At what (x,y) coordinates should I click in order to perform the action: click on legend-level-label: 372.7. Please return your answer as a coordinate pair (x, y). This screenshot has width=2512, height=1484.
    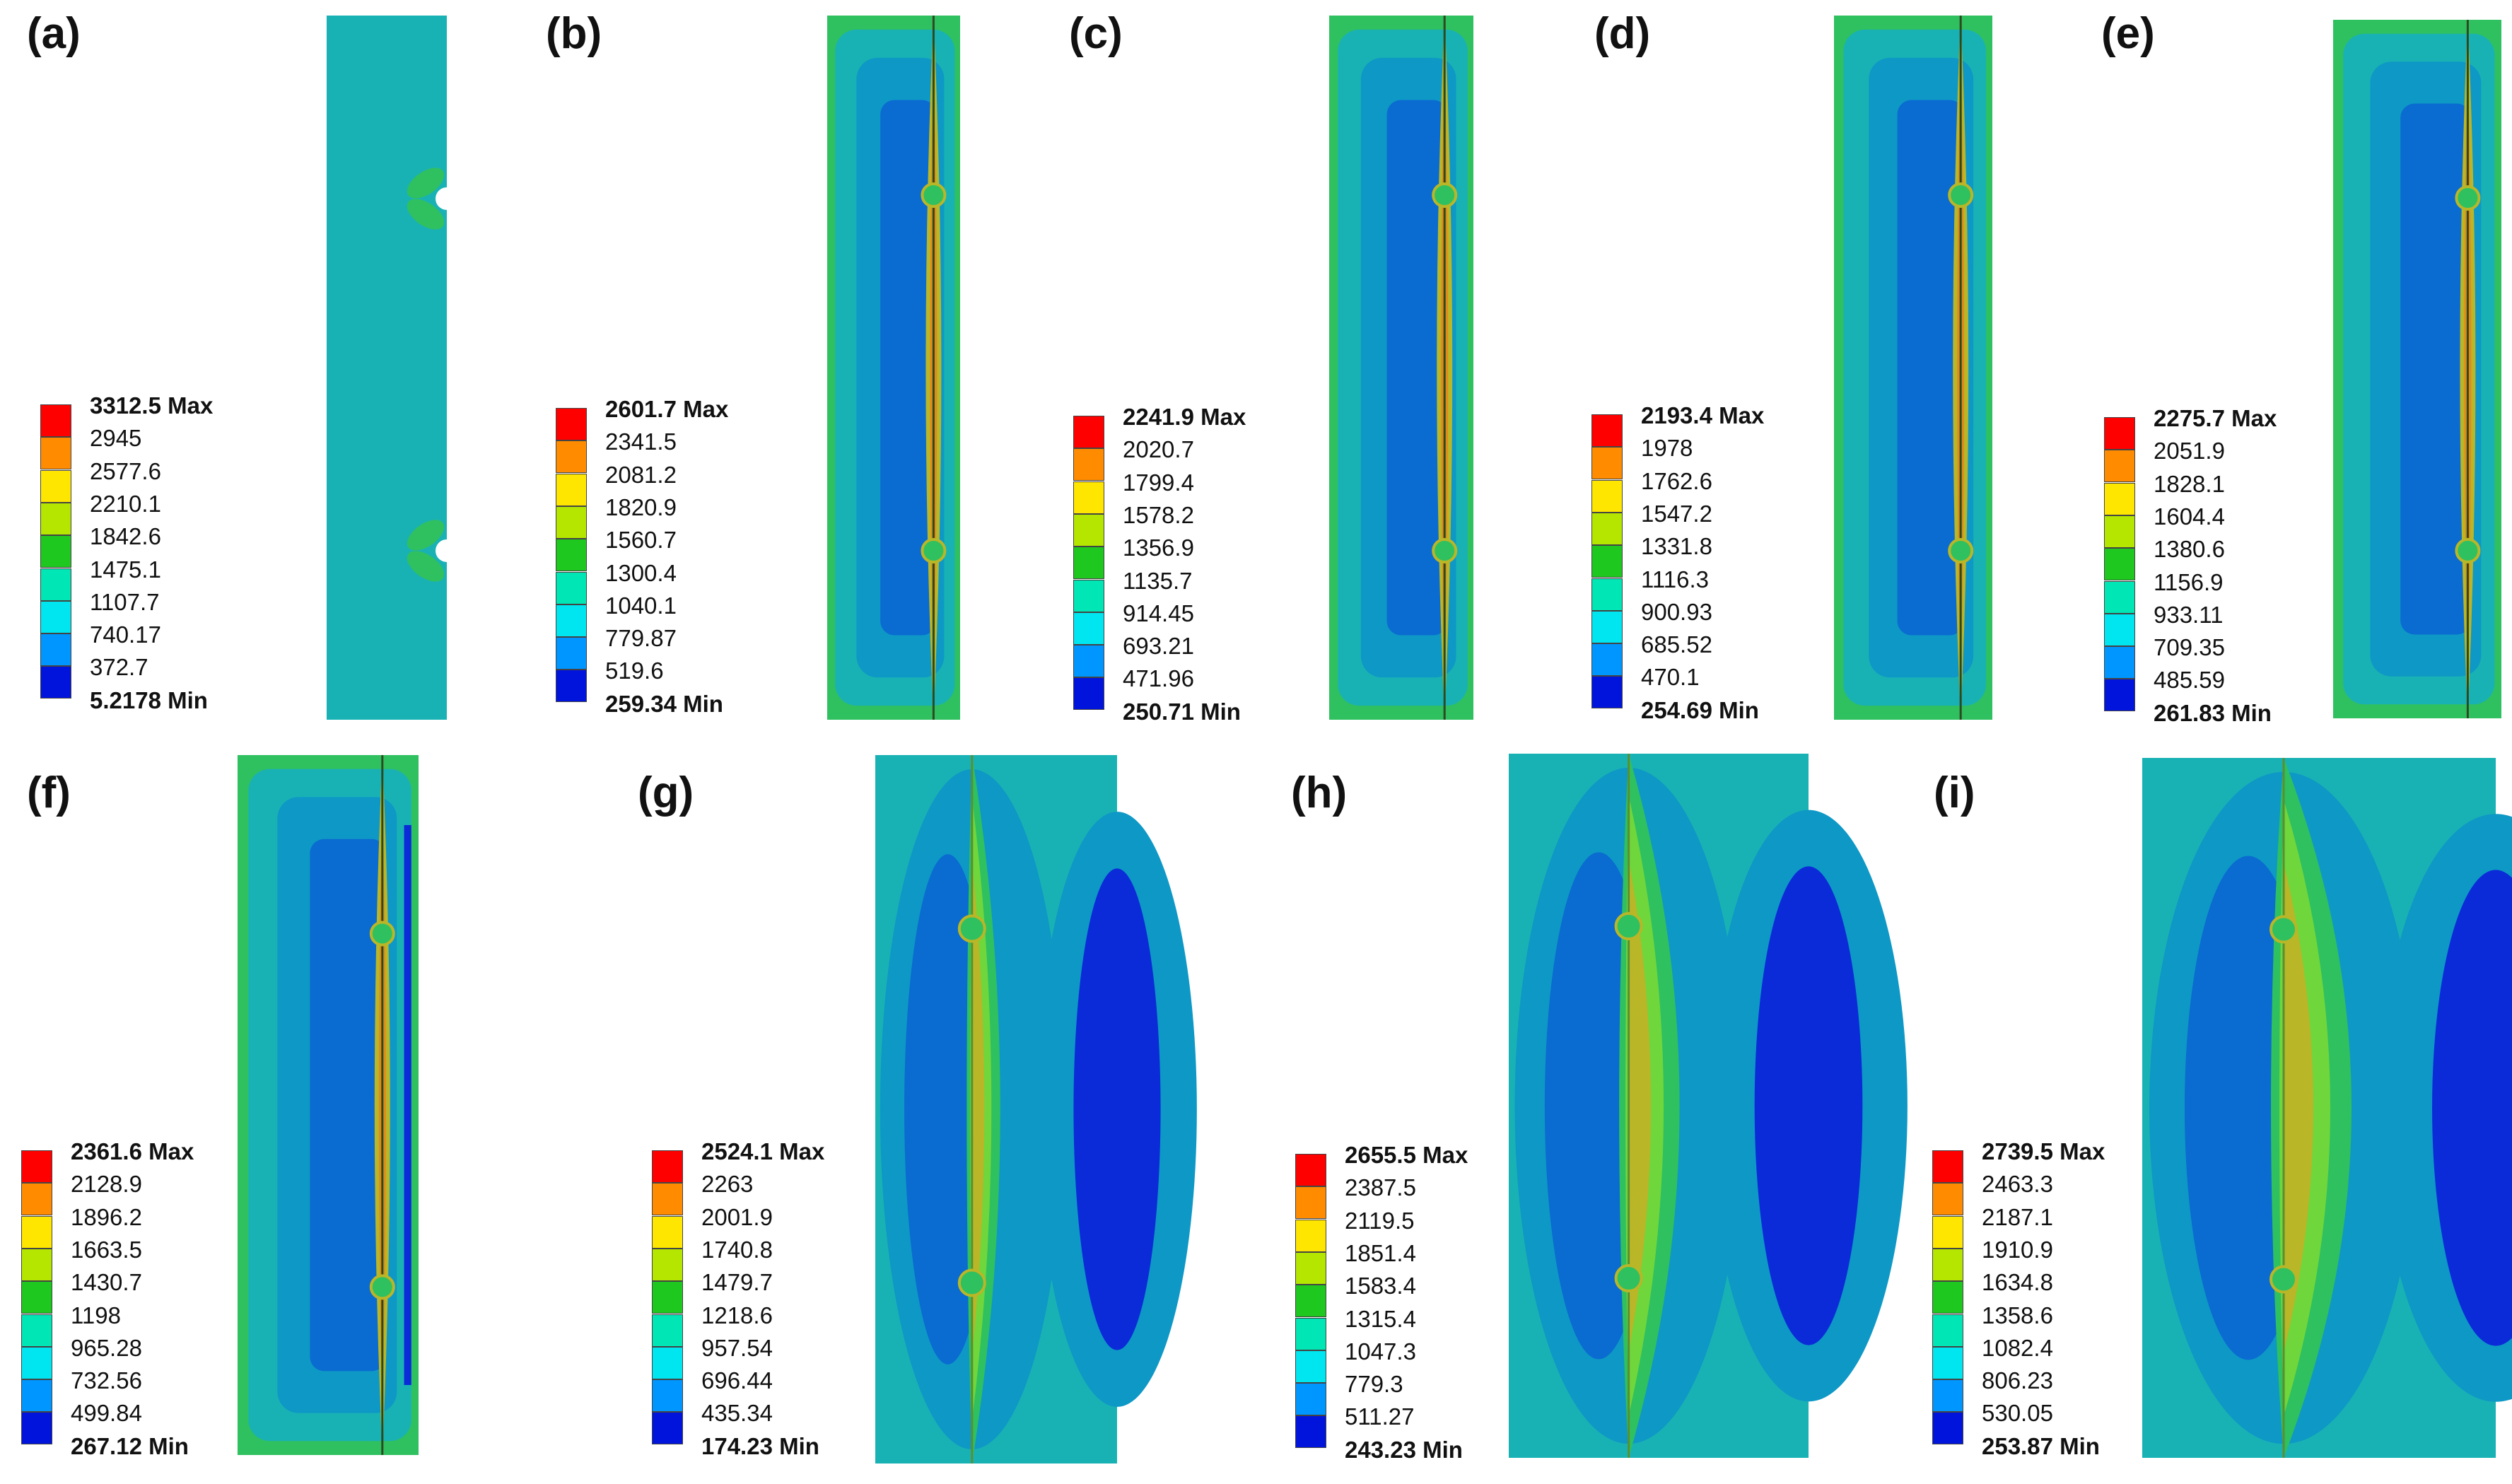
    Looking at the image, I should click on (119, 667).